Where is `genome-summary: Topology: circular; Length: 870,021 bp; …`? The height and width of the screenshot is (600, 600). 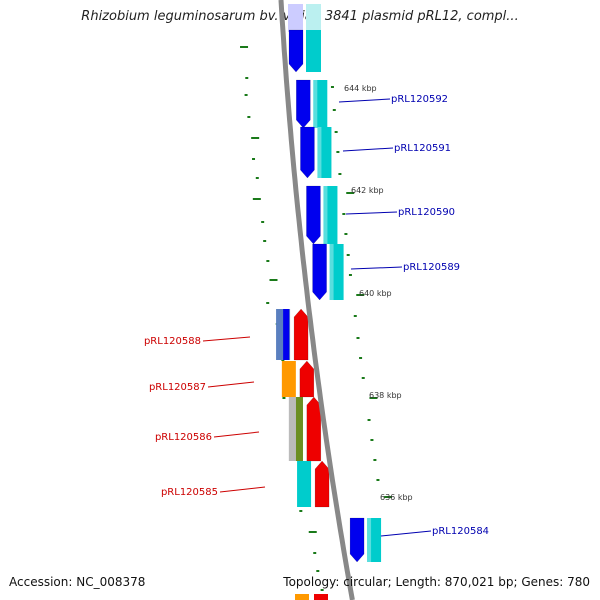
genome-summary: Topology: circular; Length: 870,021 bp; … is located at coordinates (436, 582).